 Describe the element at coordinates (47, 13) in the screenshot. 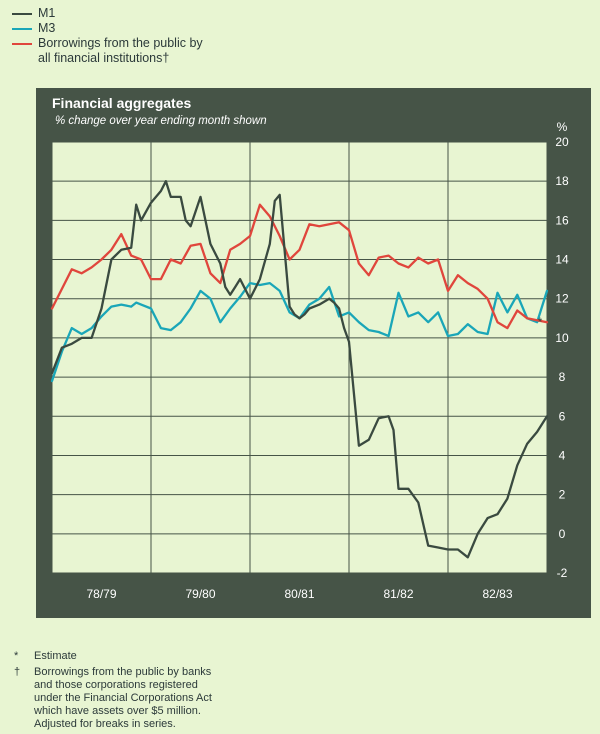

I see `legend-label-m1: M1` at that location.